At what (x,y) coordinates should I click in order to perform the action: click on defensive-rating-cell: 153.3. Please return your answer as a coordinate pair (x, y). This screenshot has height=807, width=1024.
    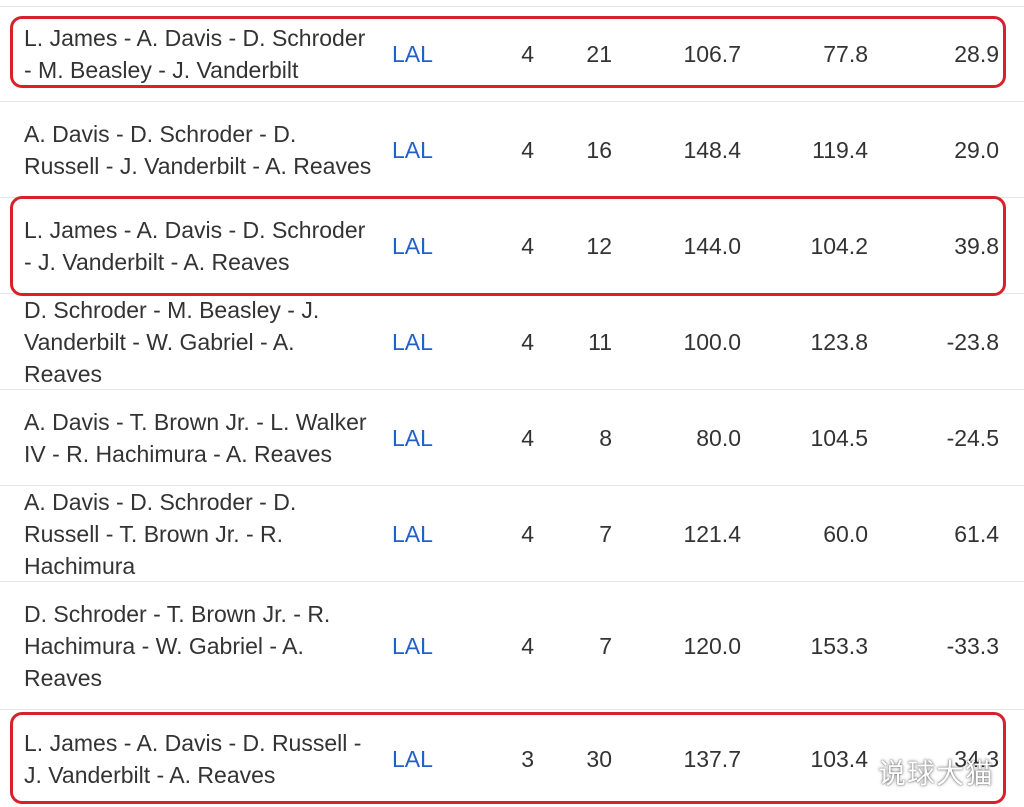
    Looking at the image, I should click on (839, 645).